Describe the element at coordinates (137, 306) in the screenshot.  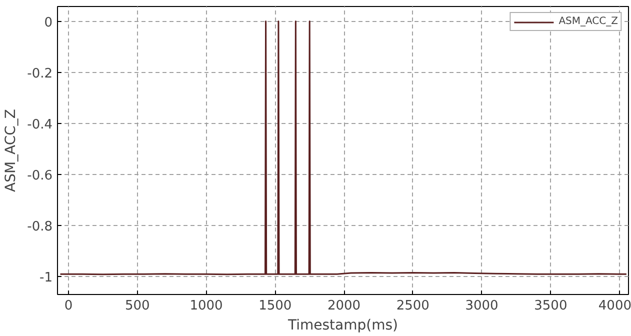
I see `x-tick-label: 500` at that location.